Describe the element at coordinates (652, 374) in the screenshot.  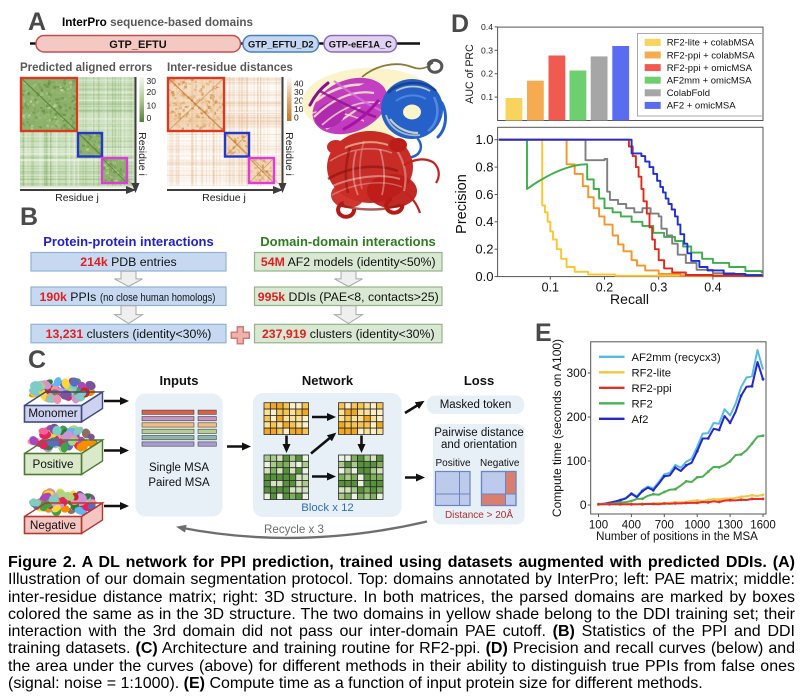
I see `svg-text: RF2-lite` at that location.